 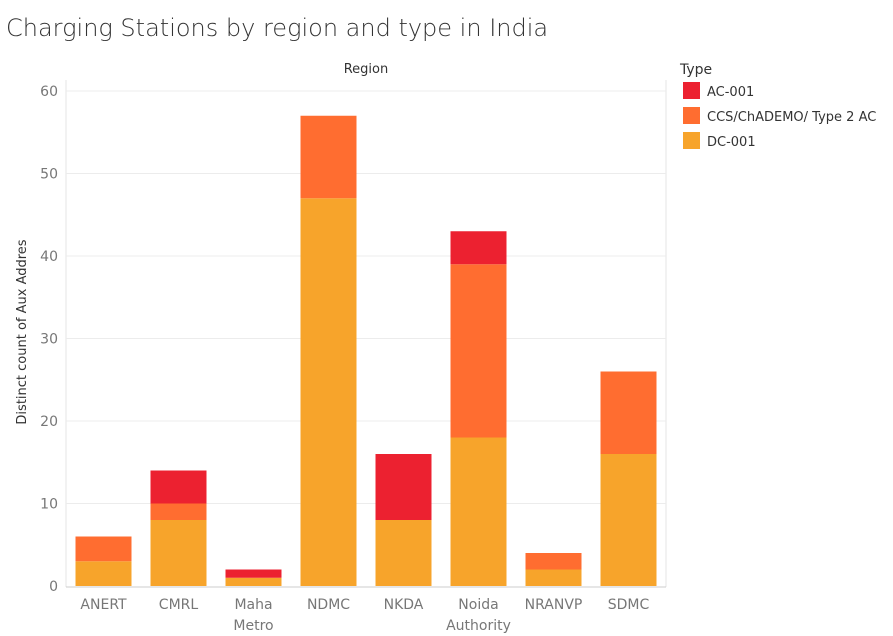 What do you see at coordinates (49, 92) in the screenshot?
I see `y-tick-label: 60` at bounding box center [49, 92].